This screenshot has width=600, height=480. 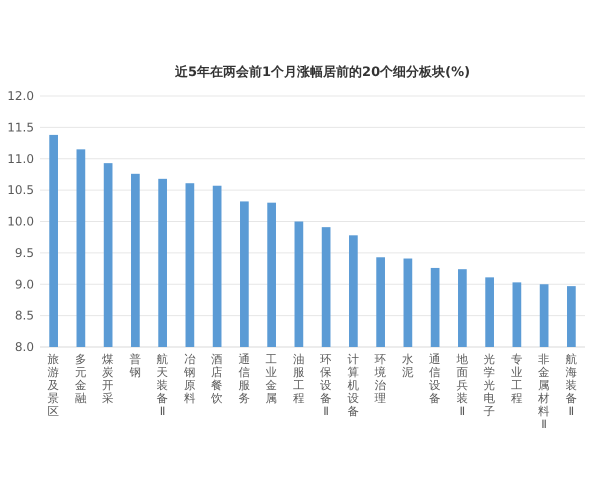 What do you see at coordinates (80, 378) in the screenshot?
I see `x-tick-label: 多元金融` at bounding box center [80, 378].